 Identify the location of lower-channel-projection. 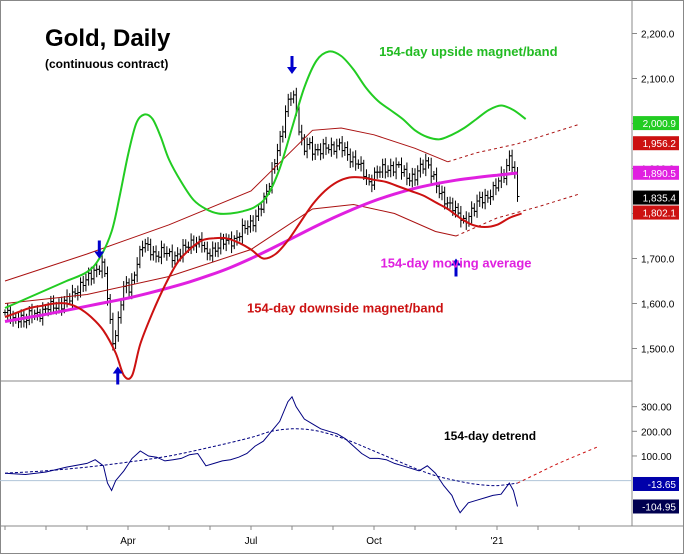
(517, 215).